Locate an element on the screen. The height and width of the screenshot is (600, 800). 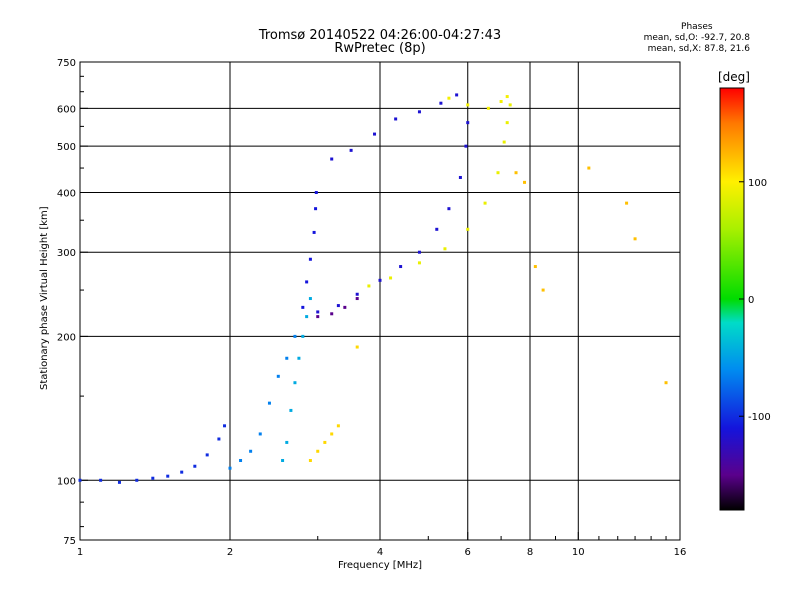
colorbar-tick-label: 100 is located at coordinates (757, 183).